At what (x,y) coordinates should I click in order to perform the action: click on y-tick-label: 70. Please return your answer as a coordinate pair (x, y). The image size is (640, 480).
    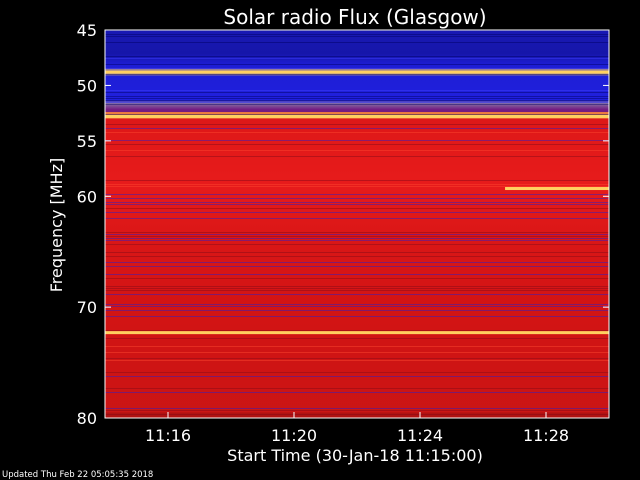
    Looking at the image, I should click on (87, 307).